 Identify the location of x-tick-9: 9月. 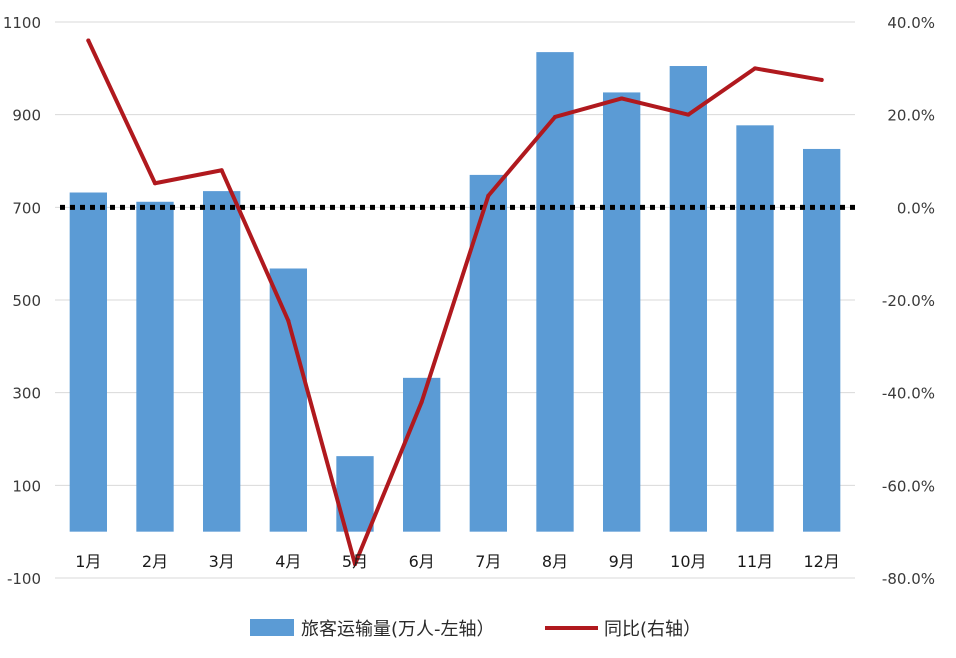
(622, 561).